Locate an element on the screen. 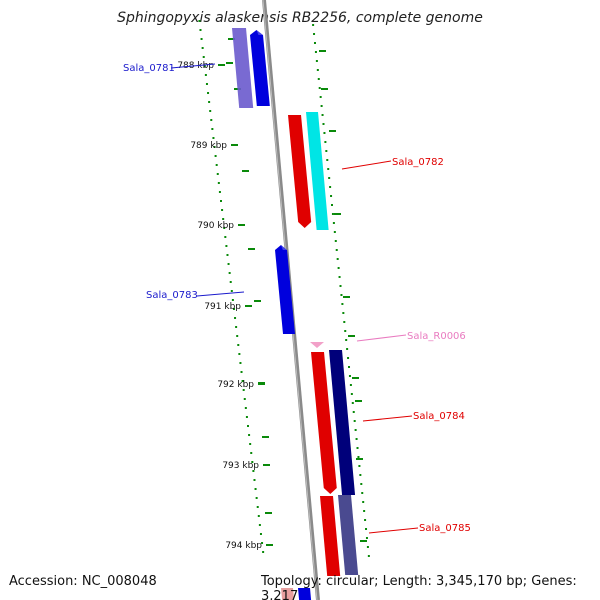 This screenshot has width=600, height=600. sala-0782-orf-bar is located at coordinates (317, 171).